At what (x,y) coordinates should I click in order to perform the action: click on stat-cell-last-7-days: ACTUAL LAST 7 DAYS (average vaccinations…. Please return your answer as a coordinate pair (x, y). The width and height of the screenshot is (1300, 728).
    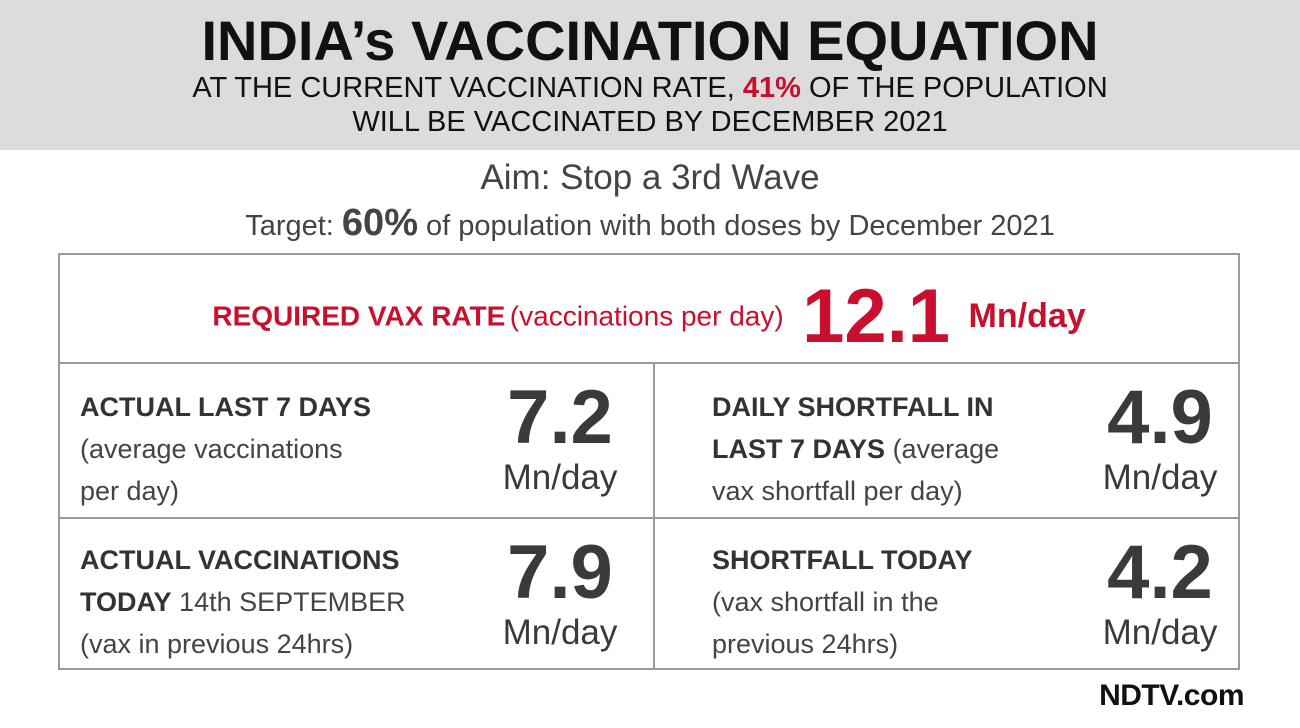
    Looking at the image, I should click on (356, 440).